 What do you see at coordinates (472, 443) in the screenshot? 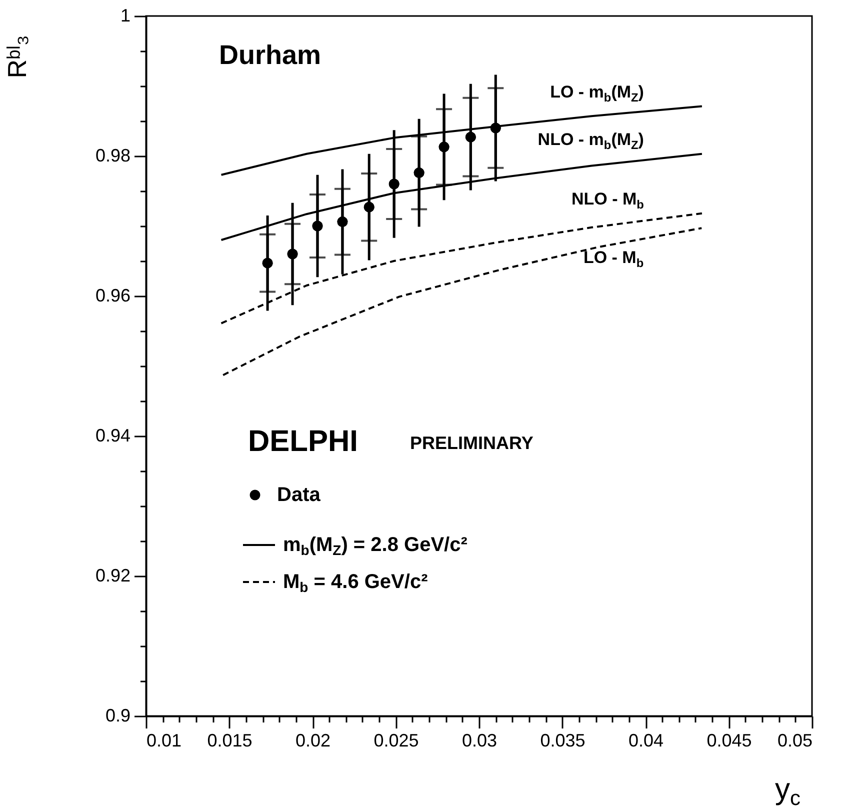
I see `annotation: PRELIMINARY` at bounding box center [472, 443].